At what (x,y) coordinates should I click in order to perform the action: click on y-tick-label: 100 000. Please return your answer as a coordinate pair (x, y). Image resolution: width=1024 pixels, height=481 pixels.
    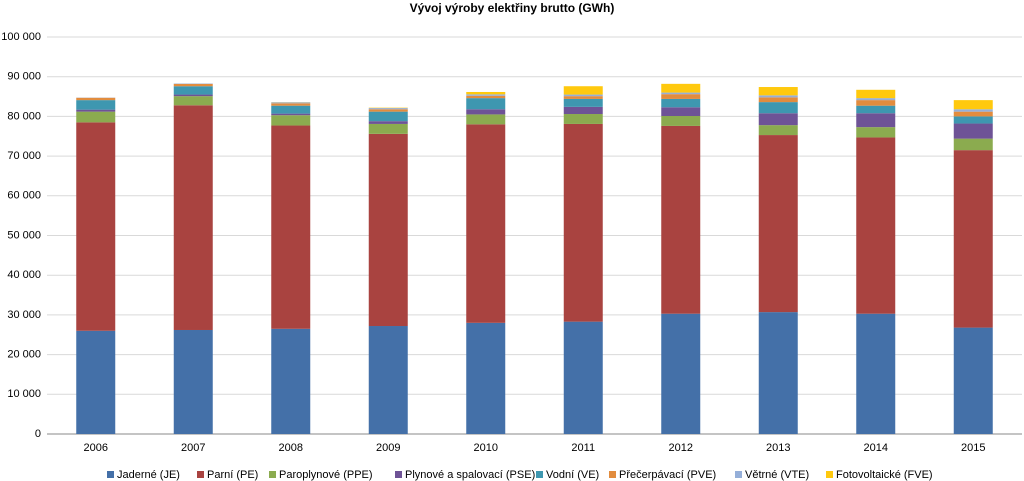
    Looking at the image, I should click on (21, 37).